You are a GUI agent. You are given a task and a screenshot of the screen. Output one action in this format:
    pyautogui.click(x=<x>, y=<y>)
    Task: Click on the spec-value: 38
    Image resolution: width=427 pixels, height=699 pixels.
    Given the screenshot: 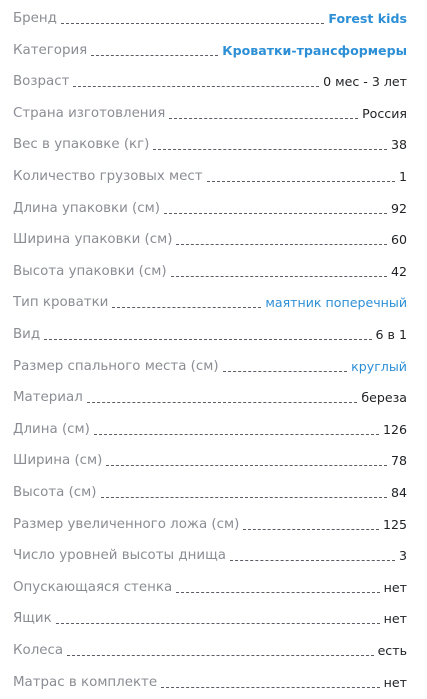 What is the action you would take?
    pyautogui.click(x=398, y=144)
    